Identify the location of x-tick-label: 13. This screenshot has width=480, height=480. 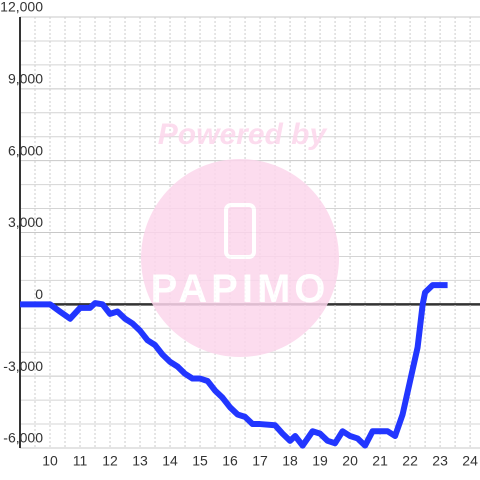
(140, 461).